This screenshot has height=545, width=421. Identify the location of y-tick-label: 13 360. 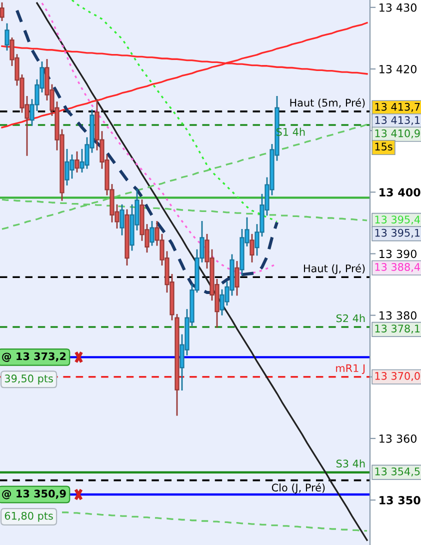
(398, 438).